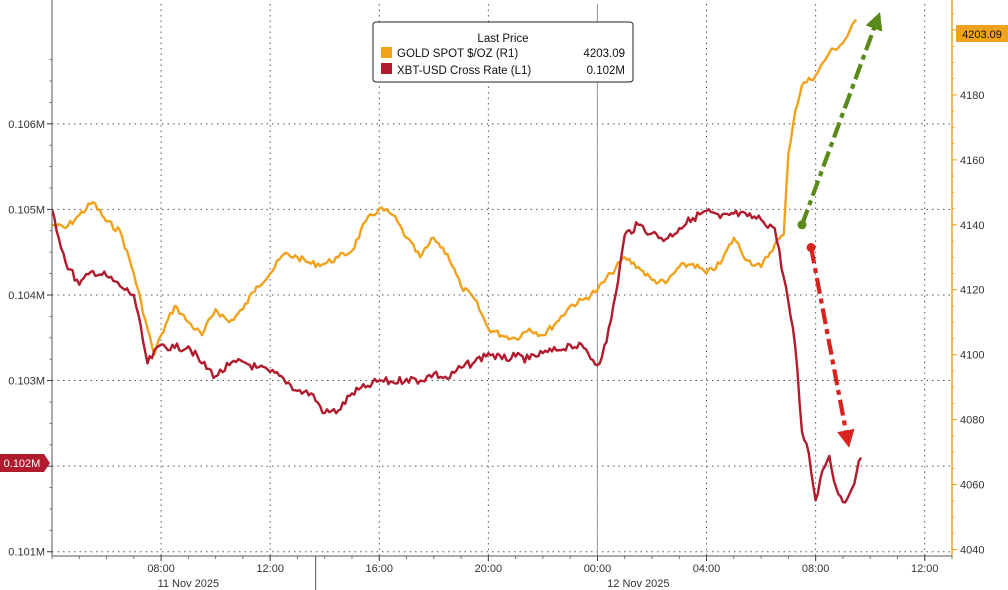  I want to click on right-tick-label: 4060, so click(972, 486).